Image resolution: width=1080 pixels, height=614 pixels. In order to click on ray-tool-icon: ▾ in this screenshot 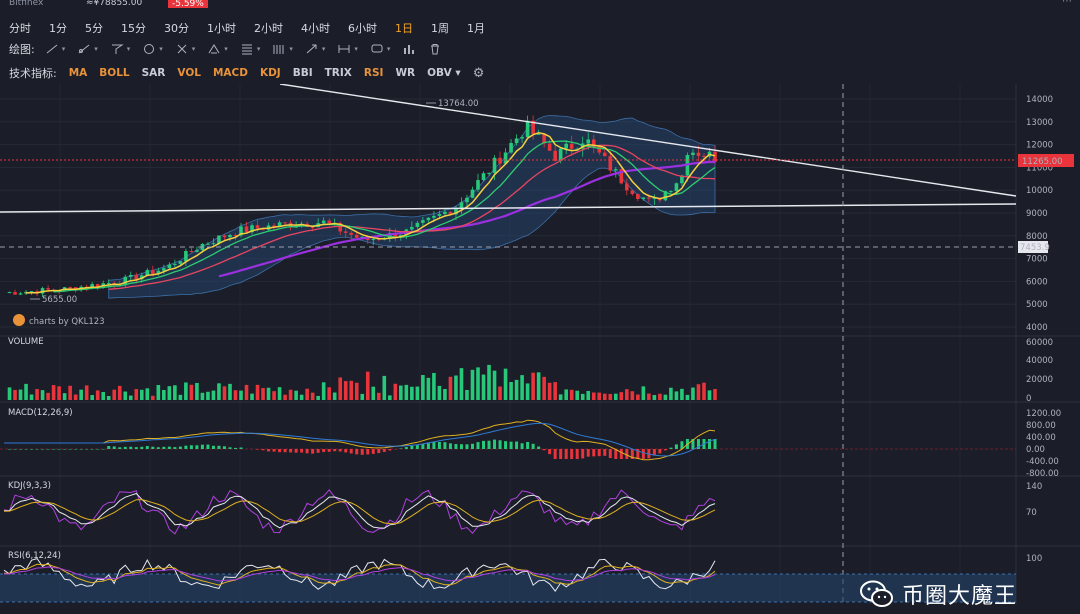, I will do `click(87, 49)`.